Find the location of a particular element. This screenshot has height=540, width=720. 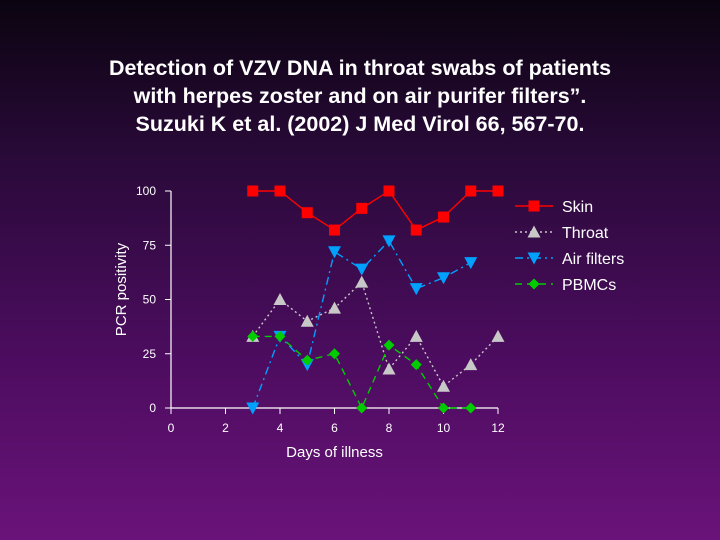

y-tick-label: 50 is located at coordinates (150, 300).